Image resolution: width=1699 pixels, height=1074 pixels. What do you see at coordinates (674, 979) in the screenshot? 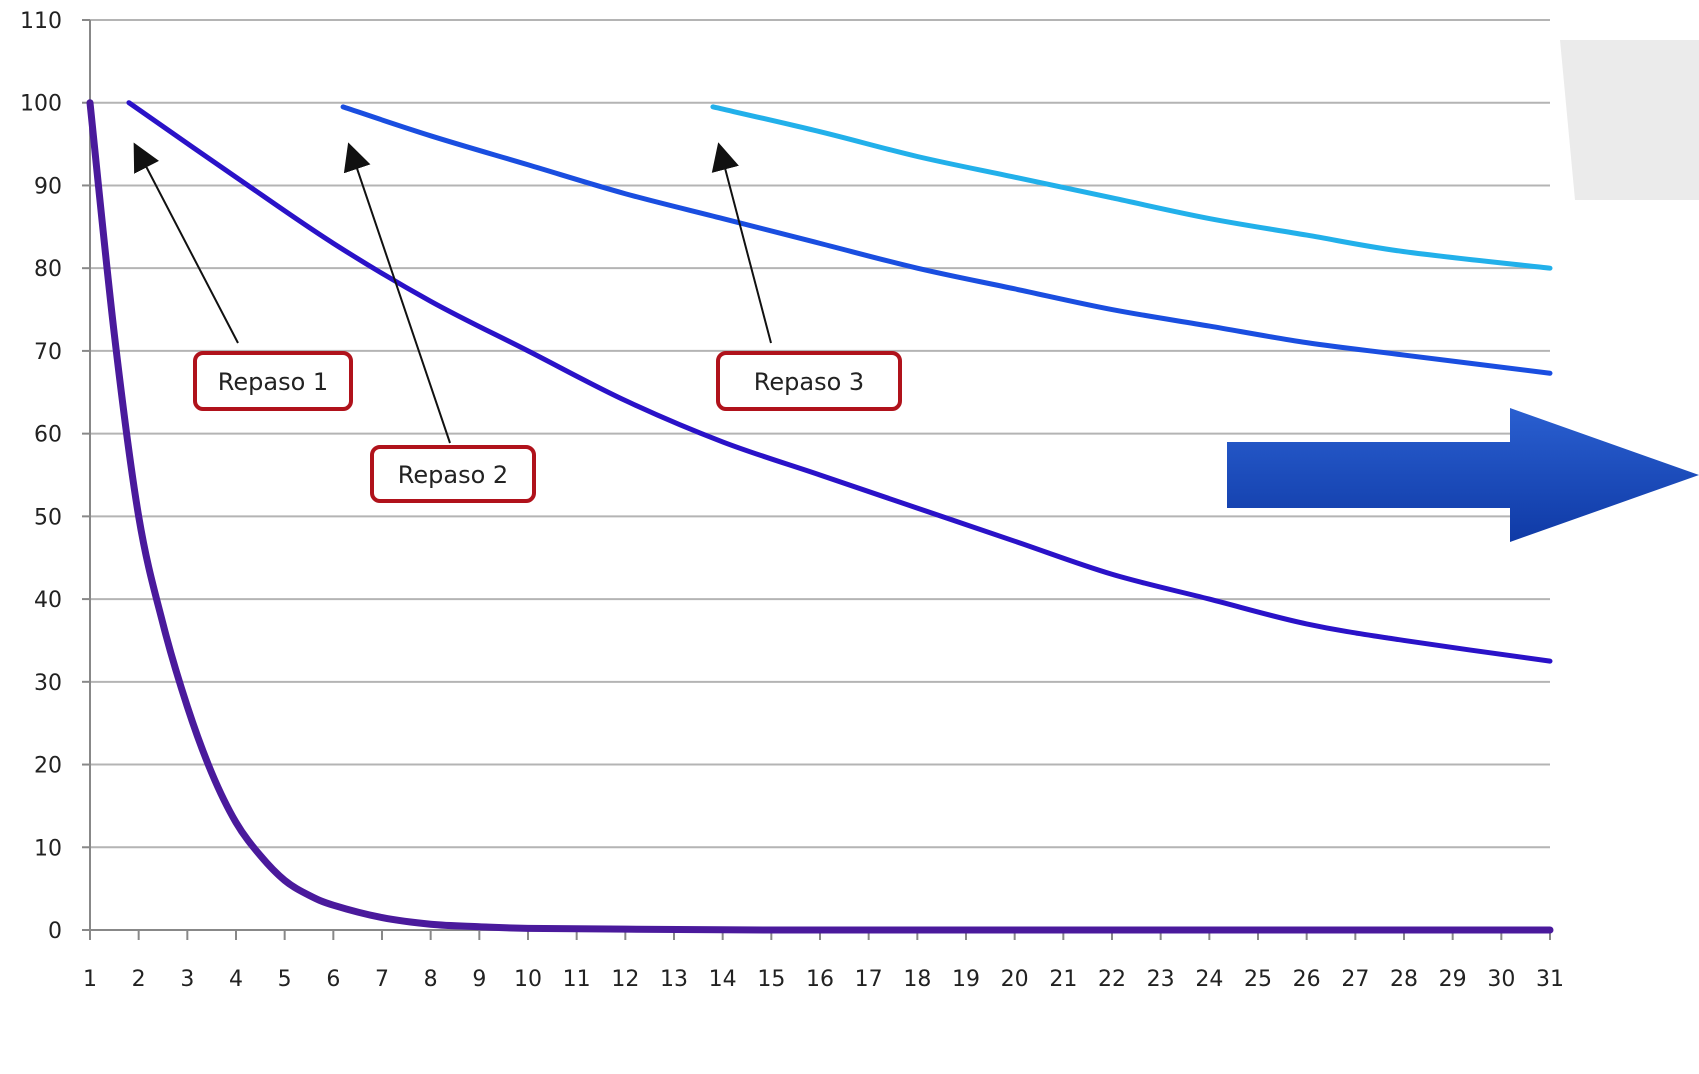
I see `x-tick-label: 13` at bounding box center [674, 979].